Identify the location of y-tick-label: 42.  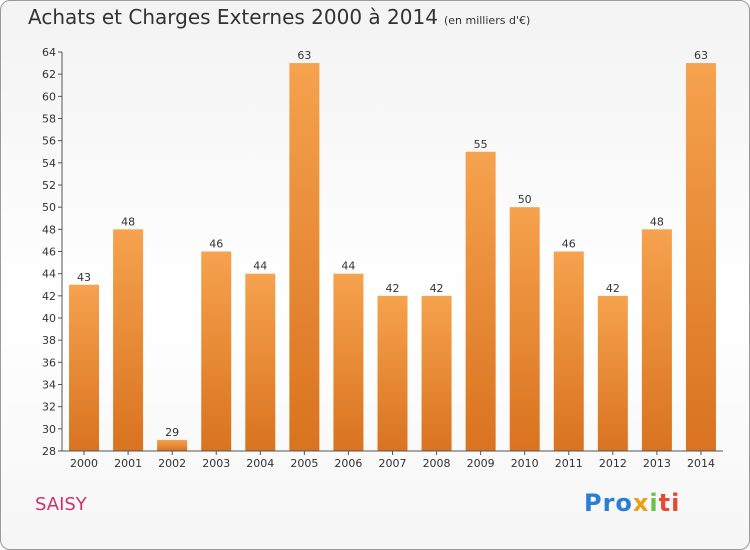
(49, 296).